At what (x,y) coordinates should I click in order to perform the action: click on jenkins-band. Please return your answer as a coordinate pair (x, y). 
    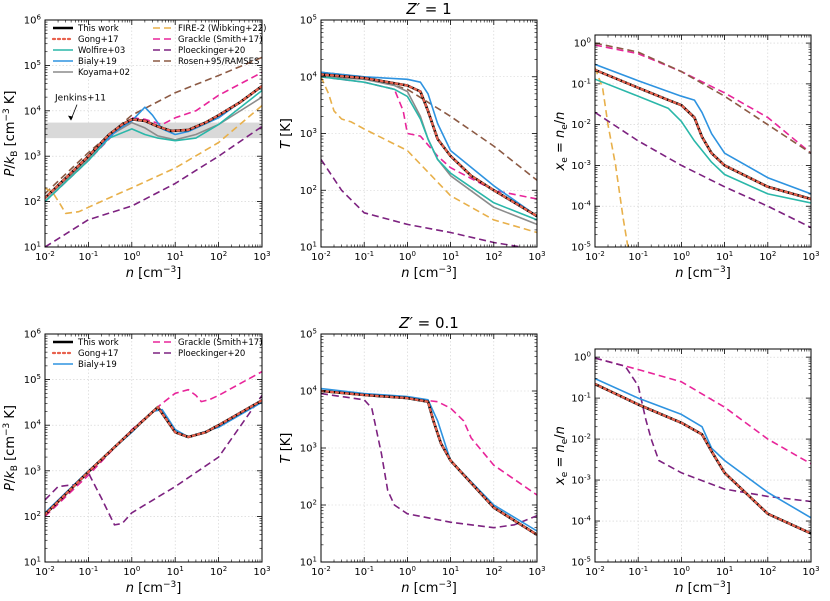
    Looking at the image, I should click on (153, 130).